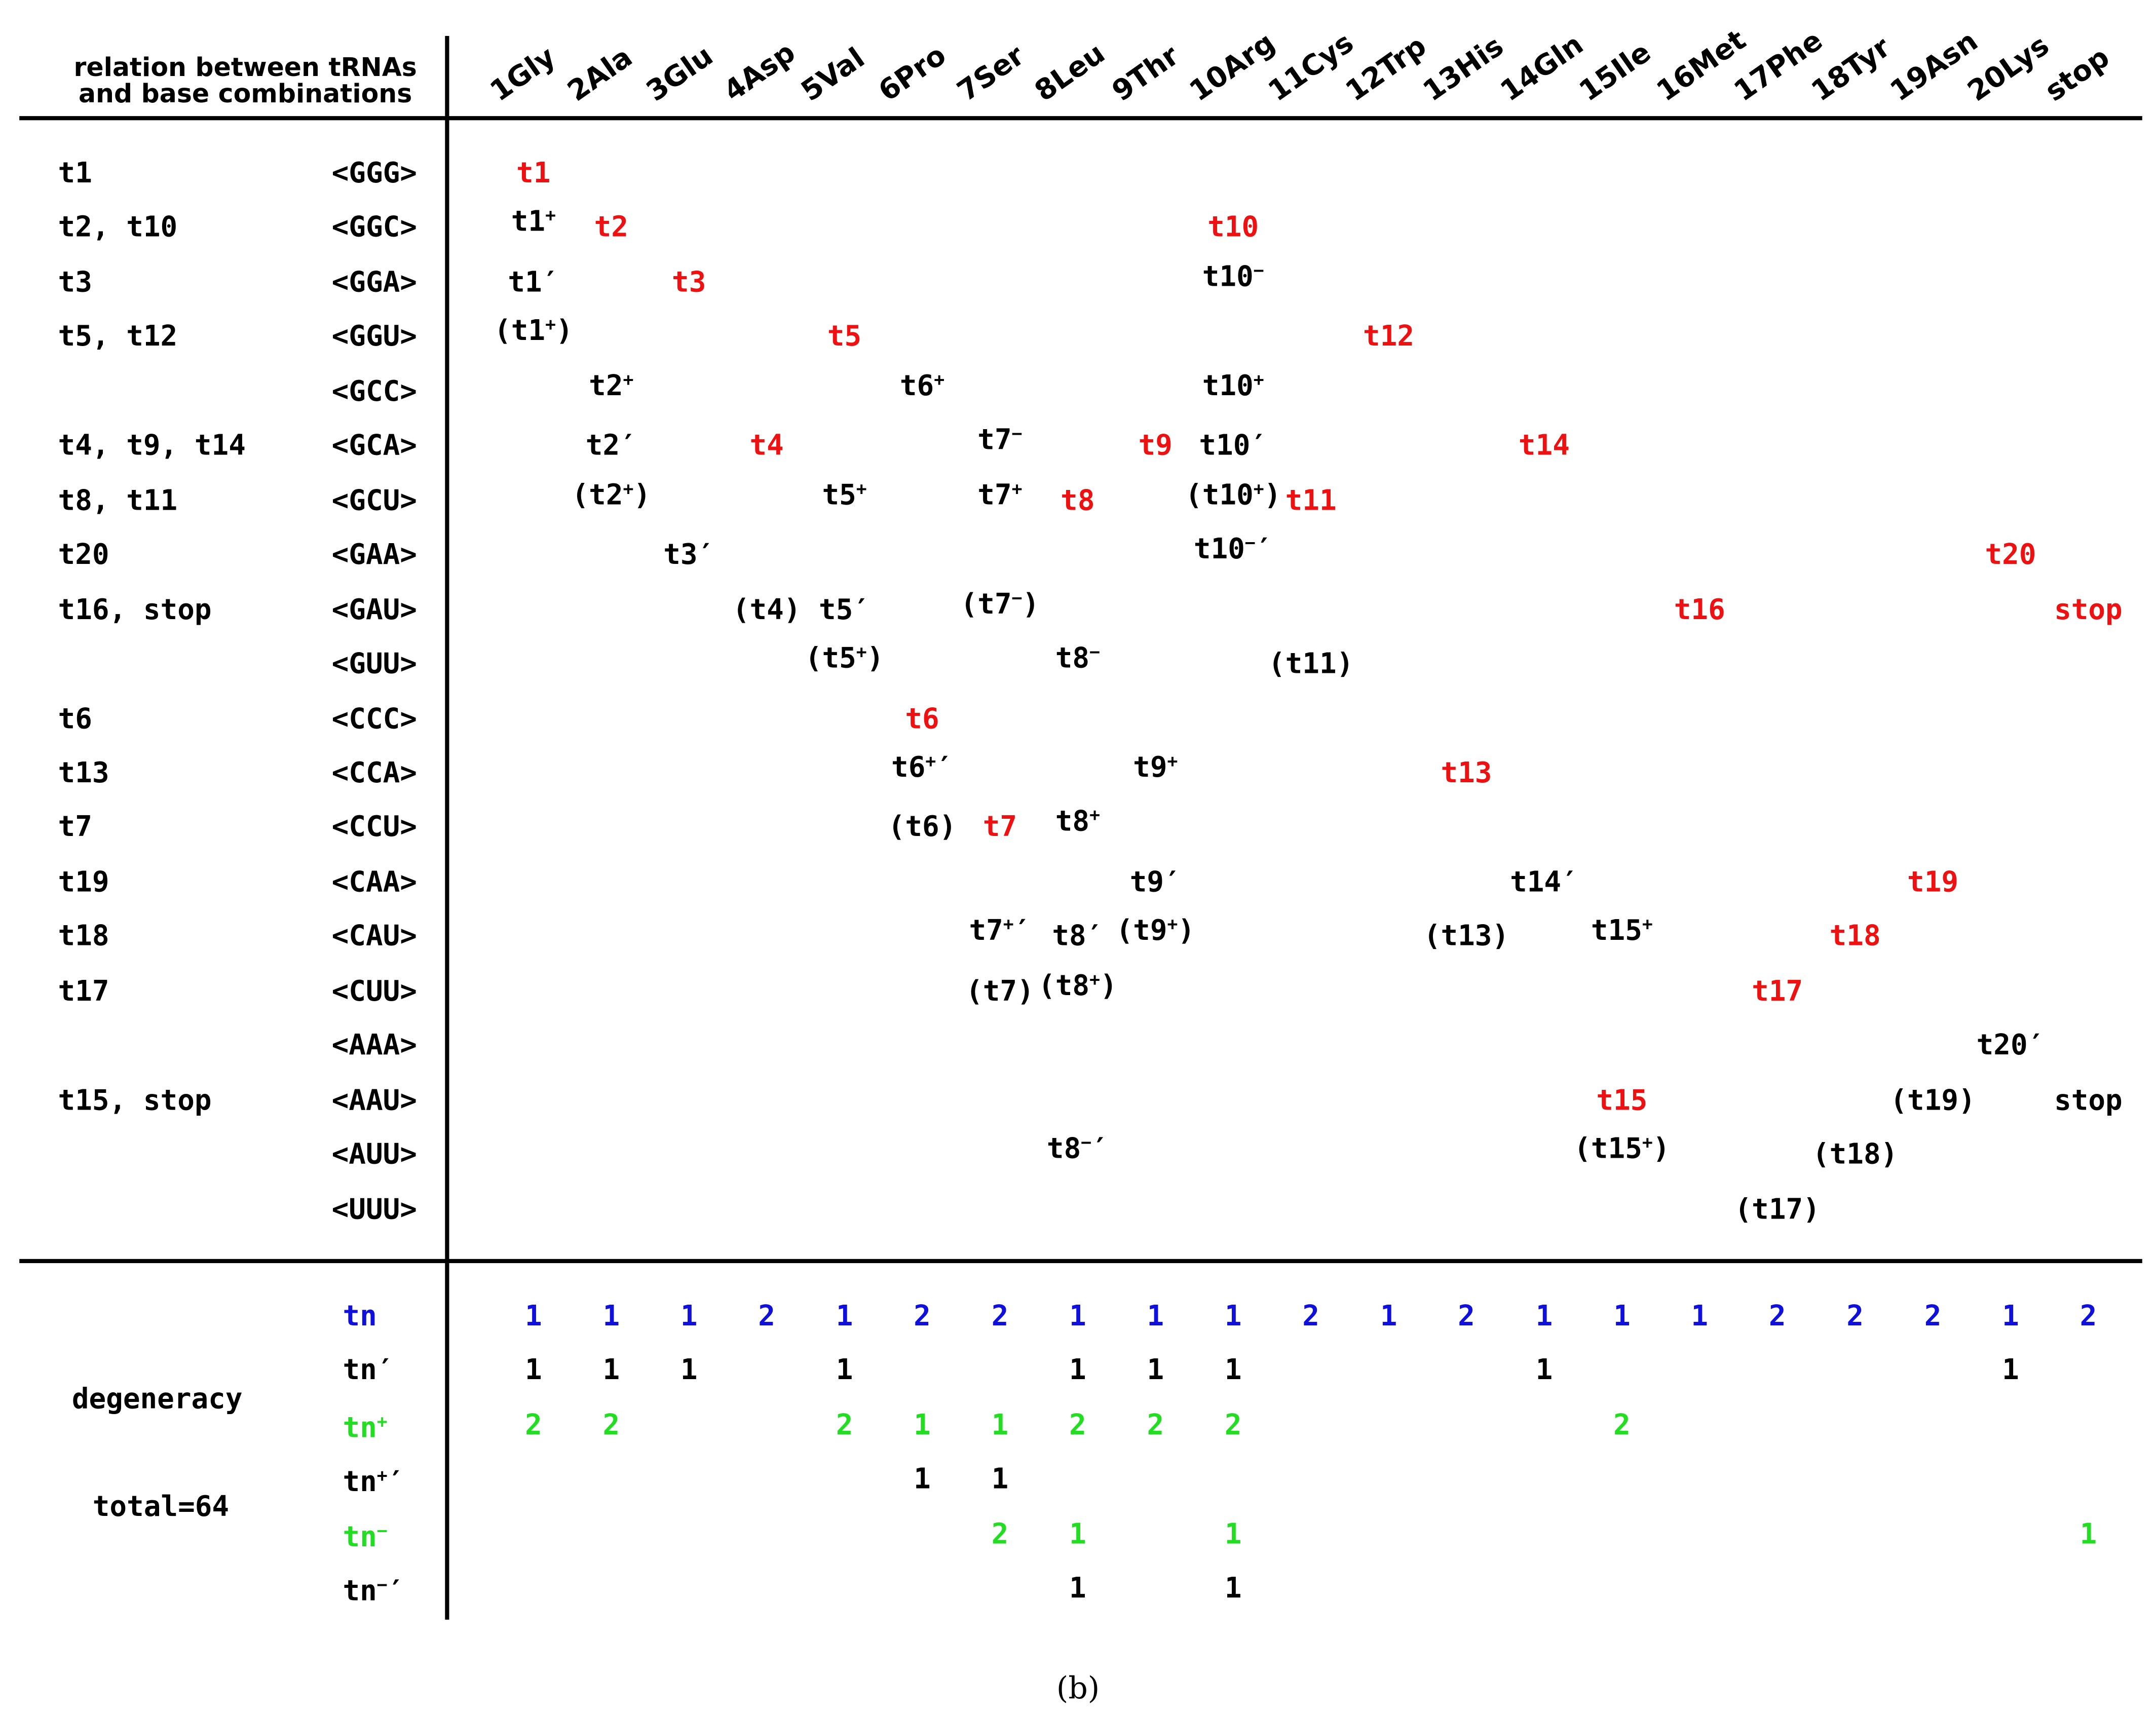 The height and width of the screenshot is (1711, 2156). Describe the element at coordinates (374, 827) in the screenshot. I see `codon-label: <CCU>` at that location.